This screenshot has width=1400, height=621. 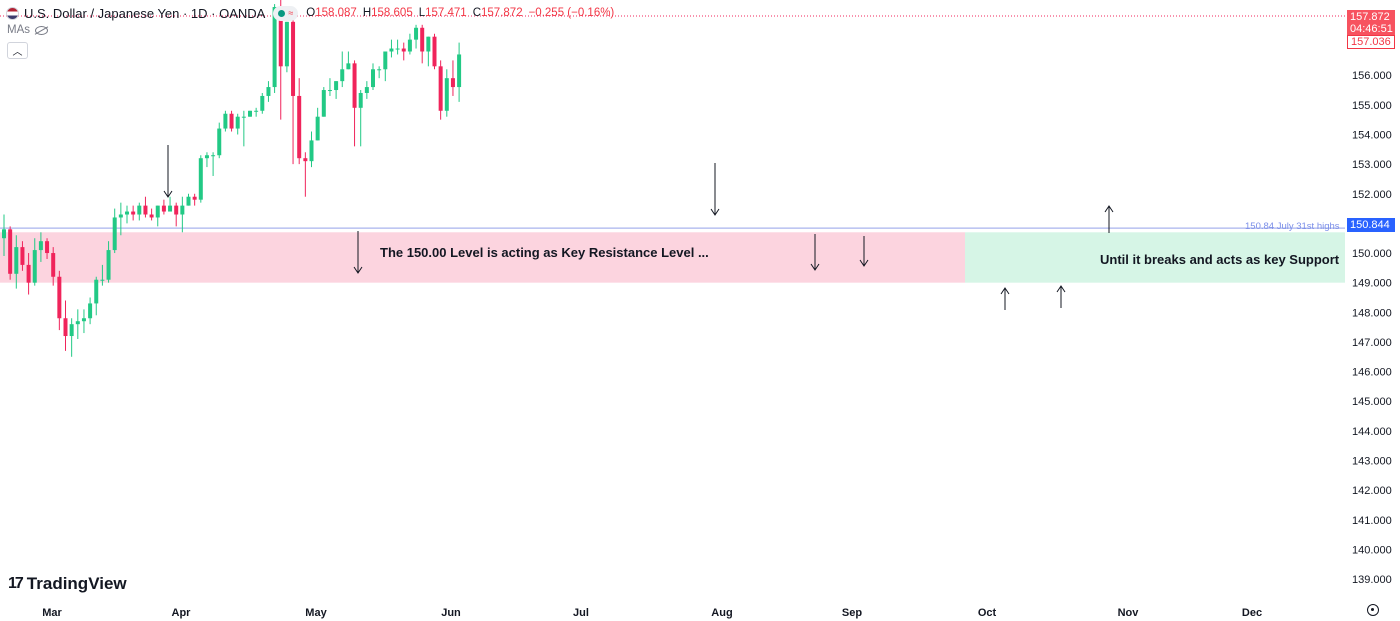 I want to click on countdown-badge: 04:46:51, so click(x=1371, y=29).